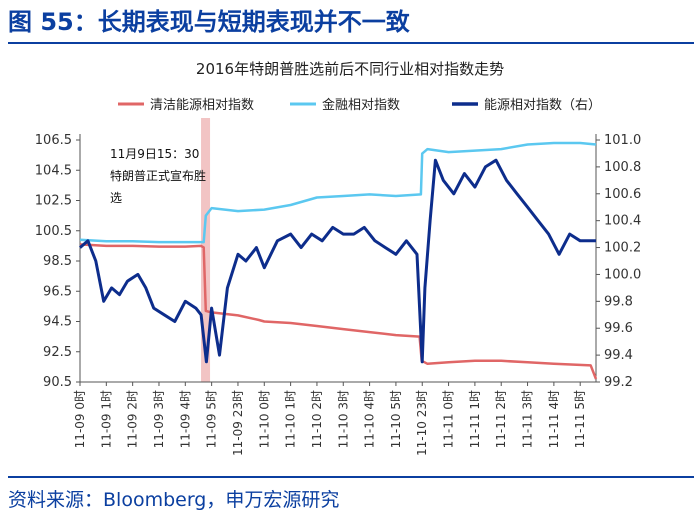 The image size is (700, 521). Describe the element at coordinates (53, 140) in the screenshot. I see `left-tick-label: 106.5` at that location.